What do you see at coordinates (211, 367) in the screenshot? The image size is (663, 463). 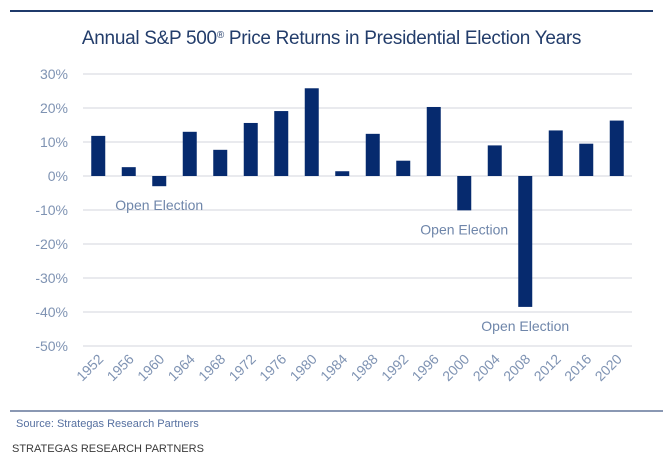 I see `x-tick-label: 1968` at bounding box center [211, 367].